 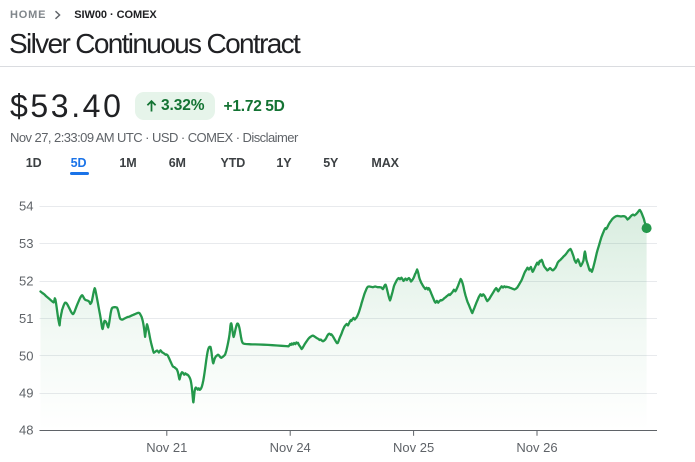 I want to click on svg-text: 53, so click(x=26, y=243).